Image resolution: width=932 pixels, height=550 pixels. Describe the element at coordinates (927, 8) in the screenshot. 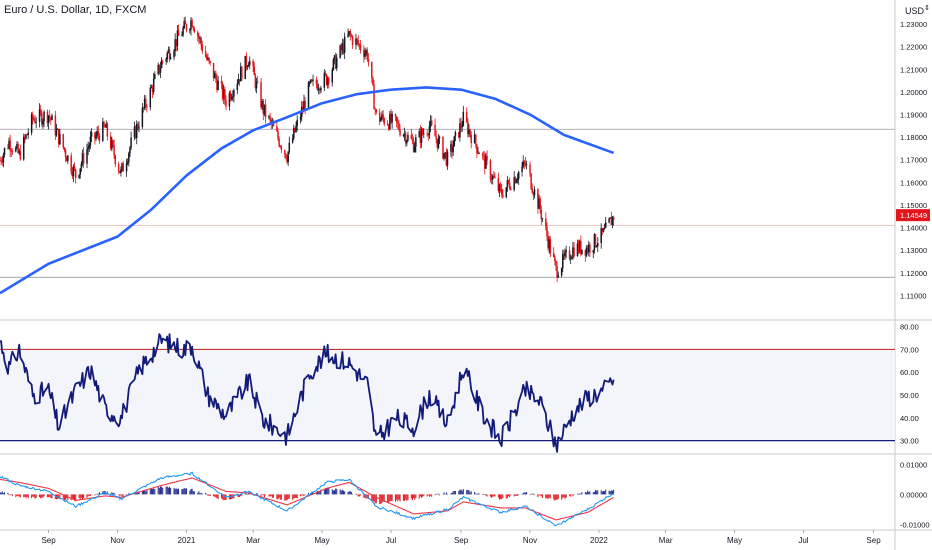

I see `settings-icon: ⇕` at that location.